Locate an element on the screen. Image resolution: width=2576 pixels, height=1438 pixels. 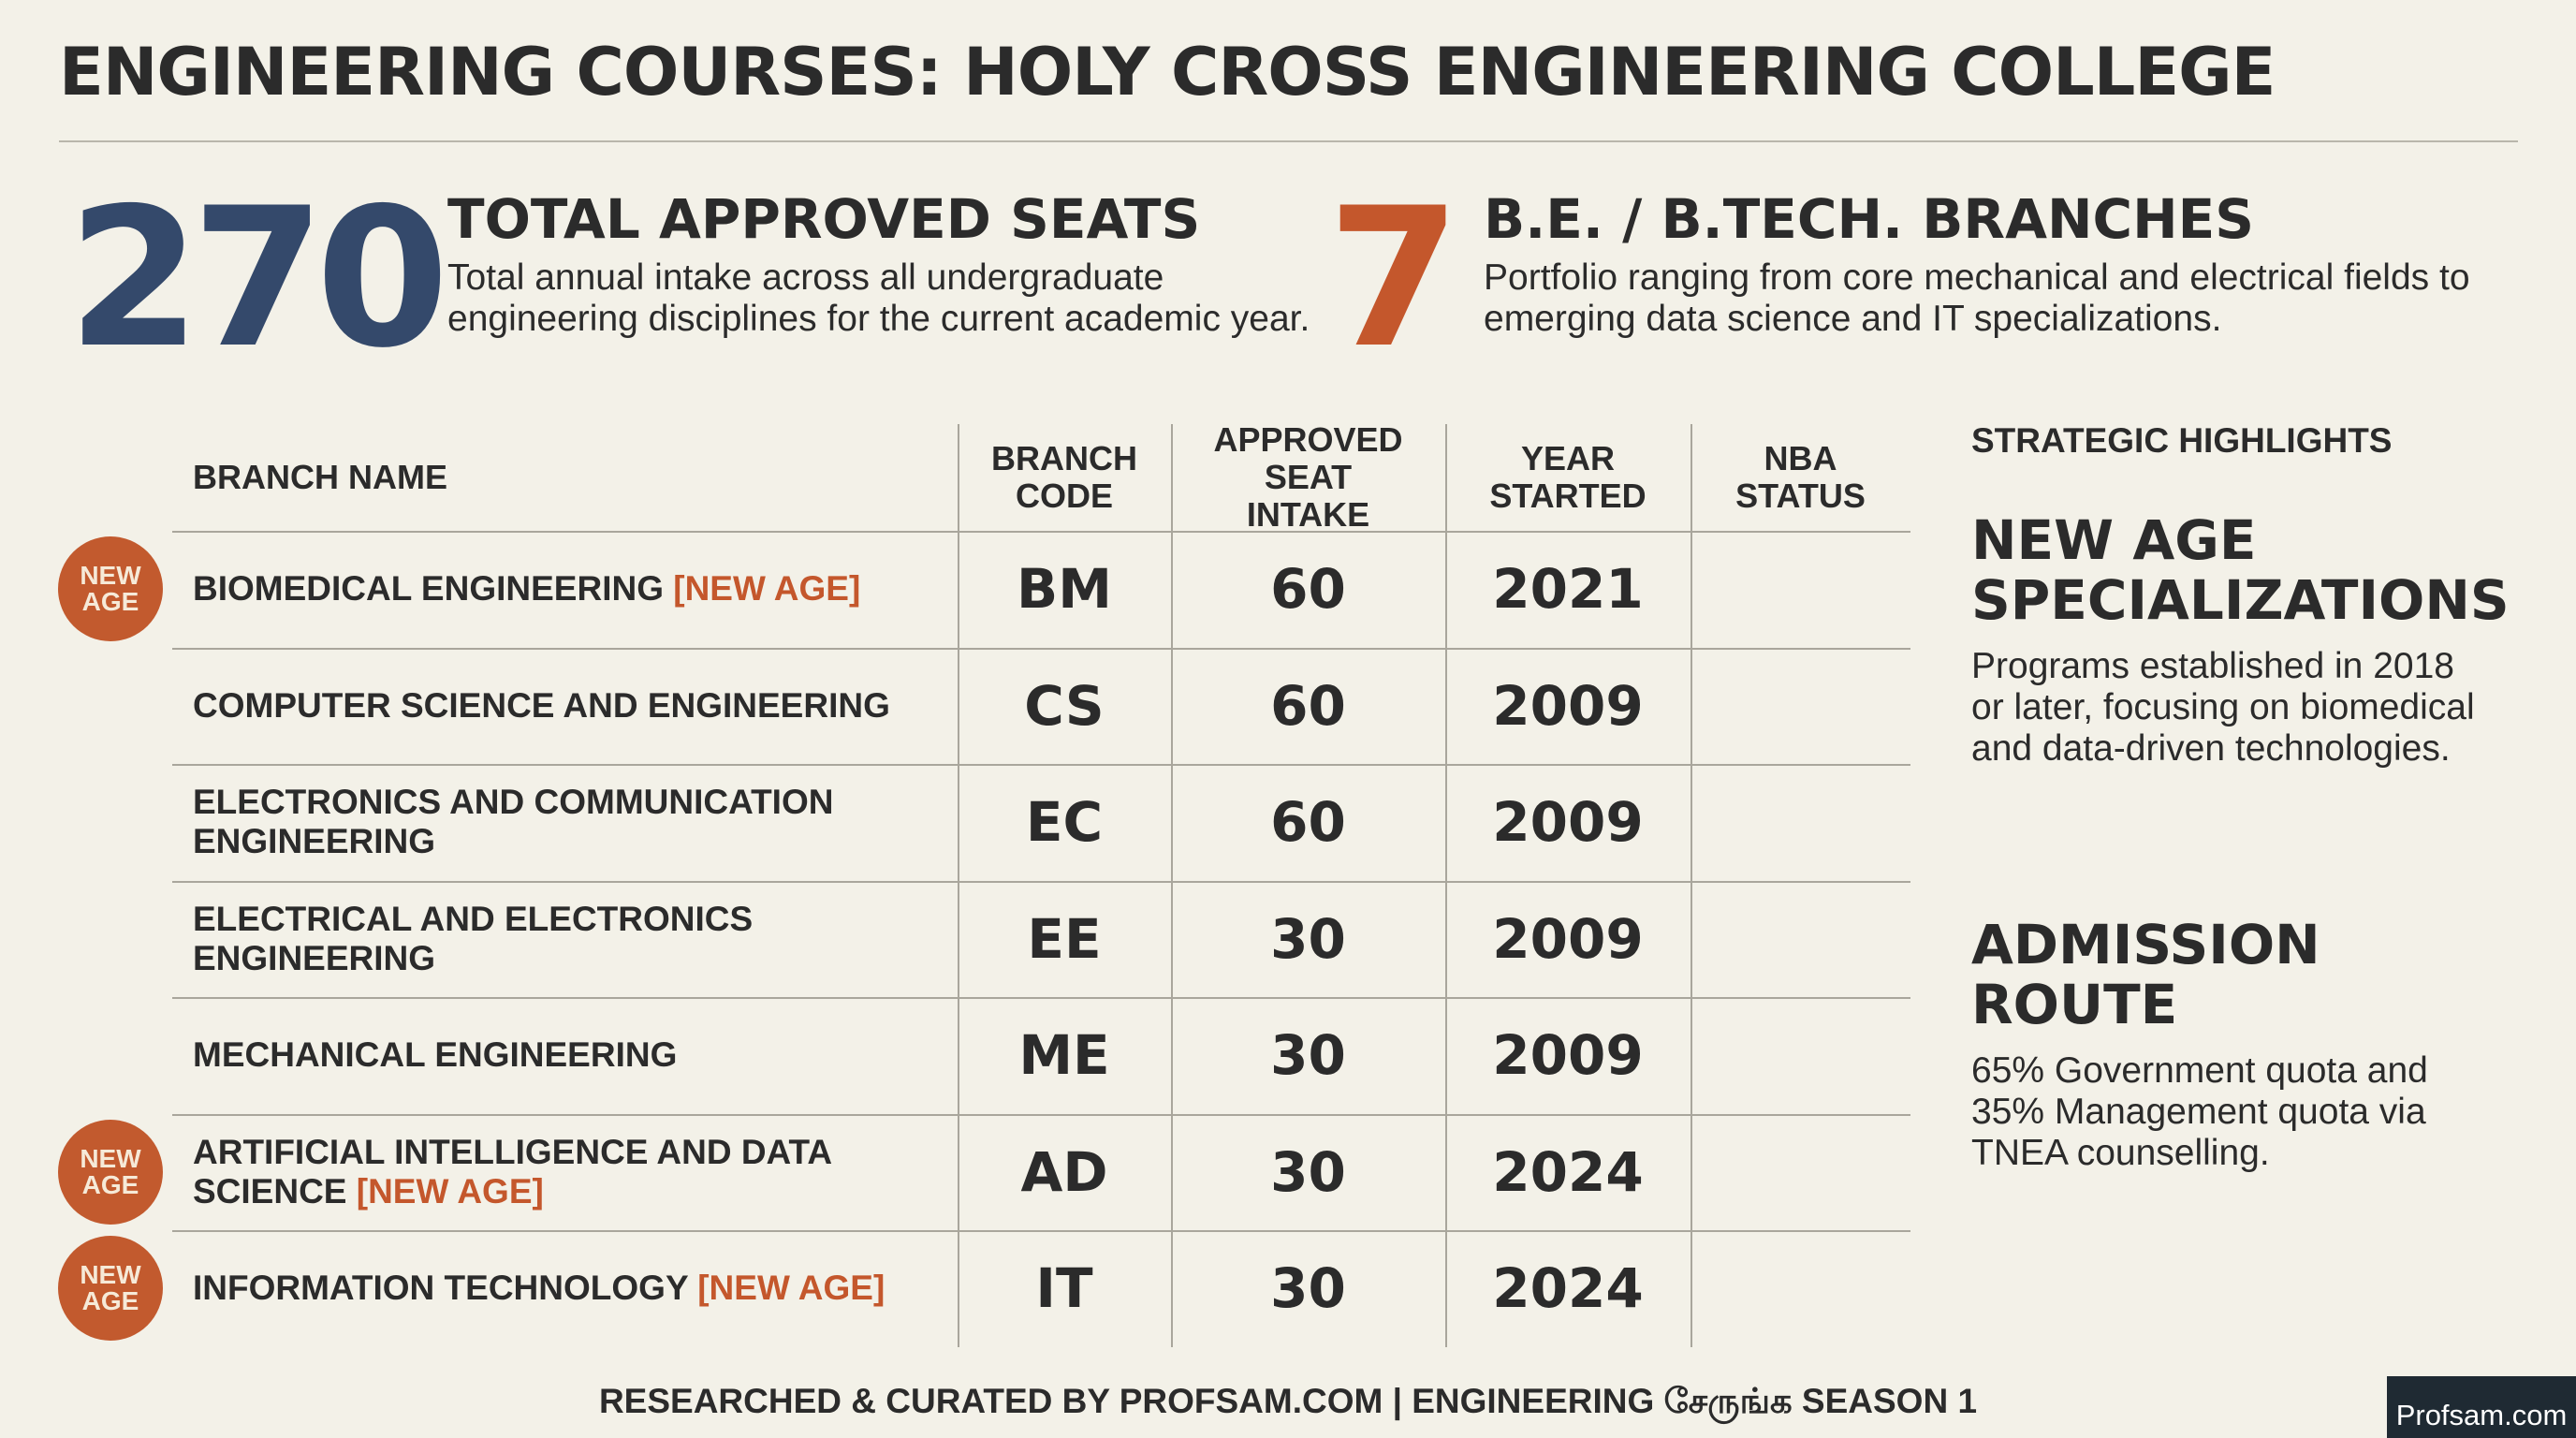
branch-code: IT is located at coordinates (1064, 1288).